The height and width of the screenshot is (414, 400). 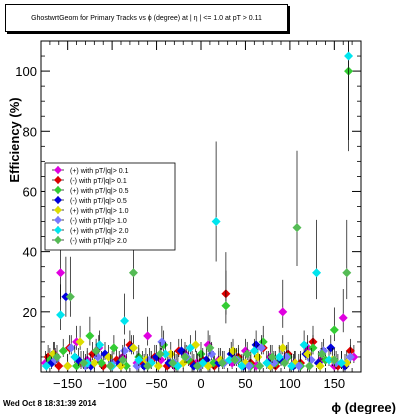 I want to click on legend-label: (-) with pT/|q|> 2.0, so click(x=98, y=241).